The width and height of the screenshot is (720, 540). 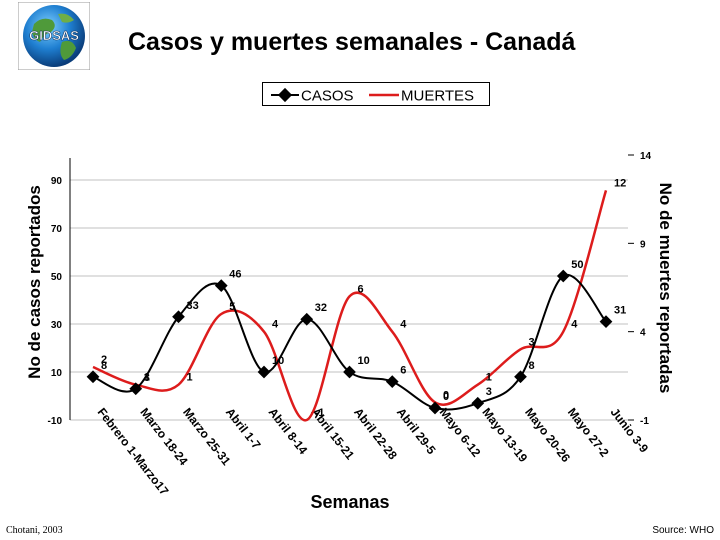 What do you see at coordinates (620, 183) in the screenshot?
I see `muertes-data-label-12: 12` at bounding box center [620, 183].